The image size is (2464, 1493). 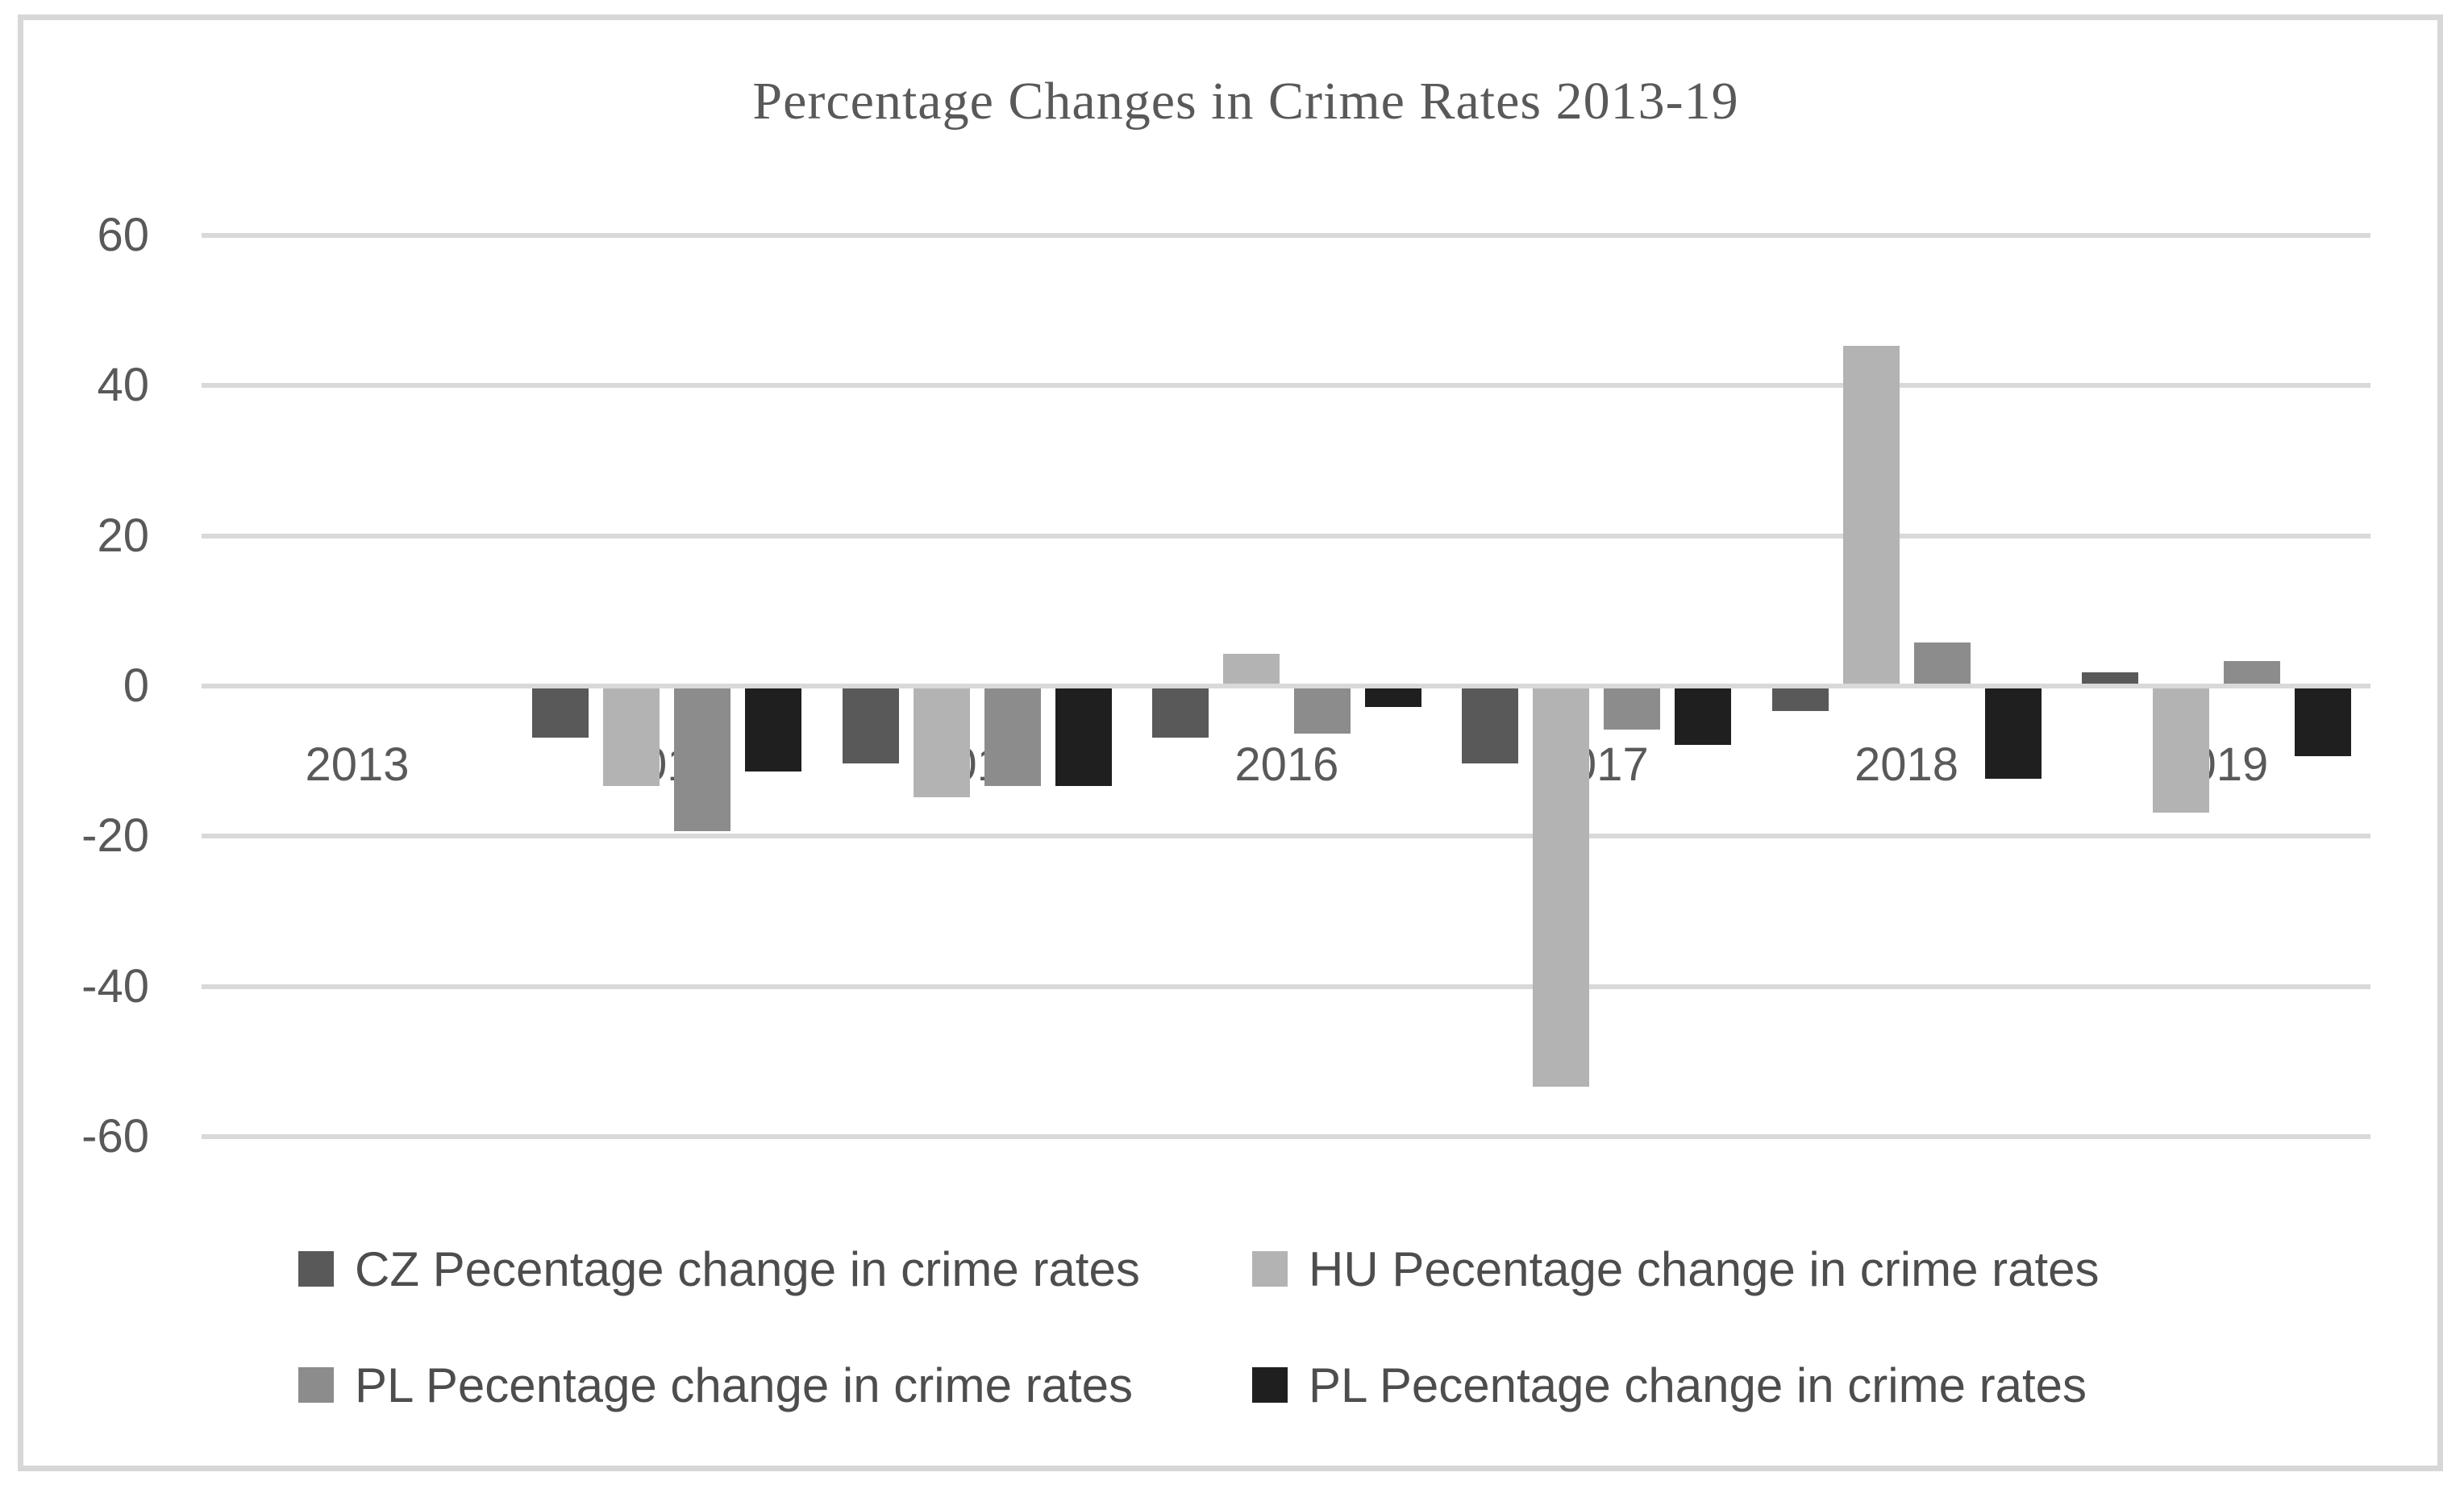 What do you see at coordinates (744, 1385) in the screenshot?
I see `legend-label-pl: PL Pecentage change in crime rates` at bounding box center [744, 1385].